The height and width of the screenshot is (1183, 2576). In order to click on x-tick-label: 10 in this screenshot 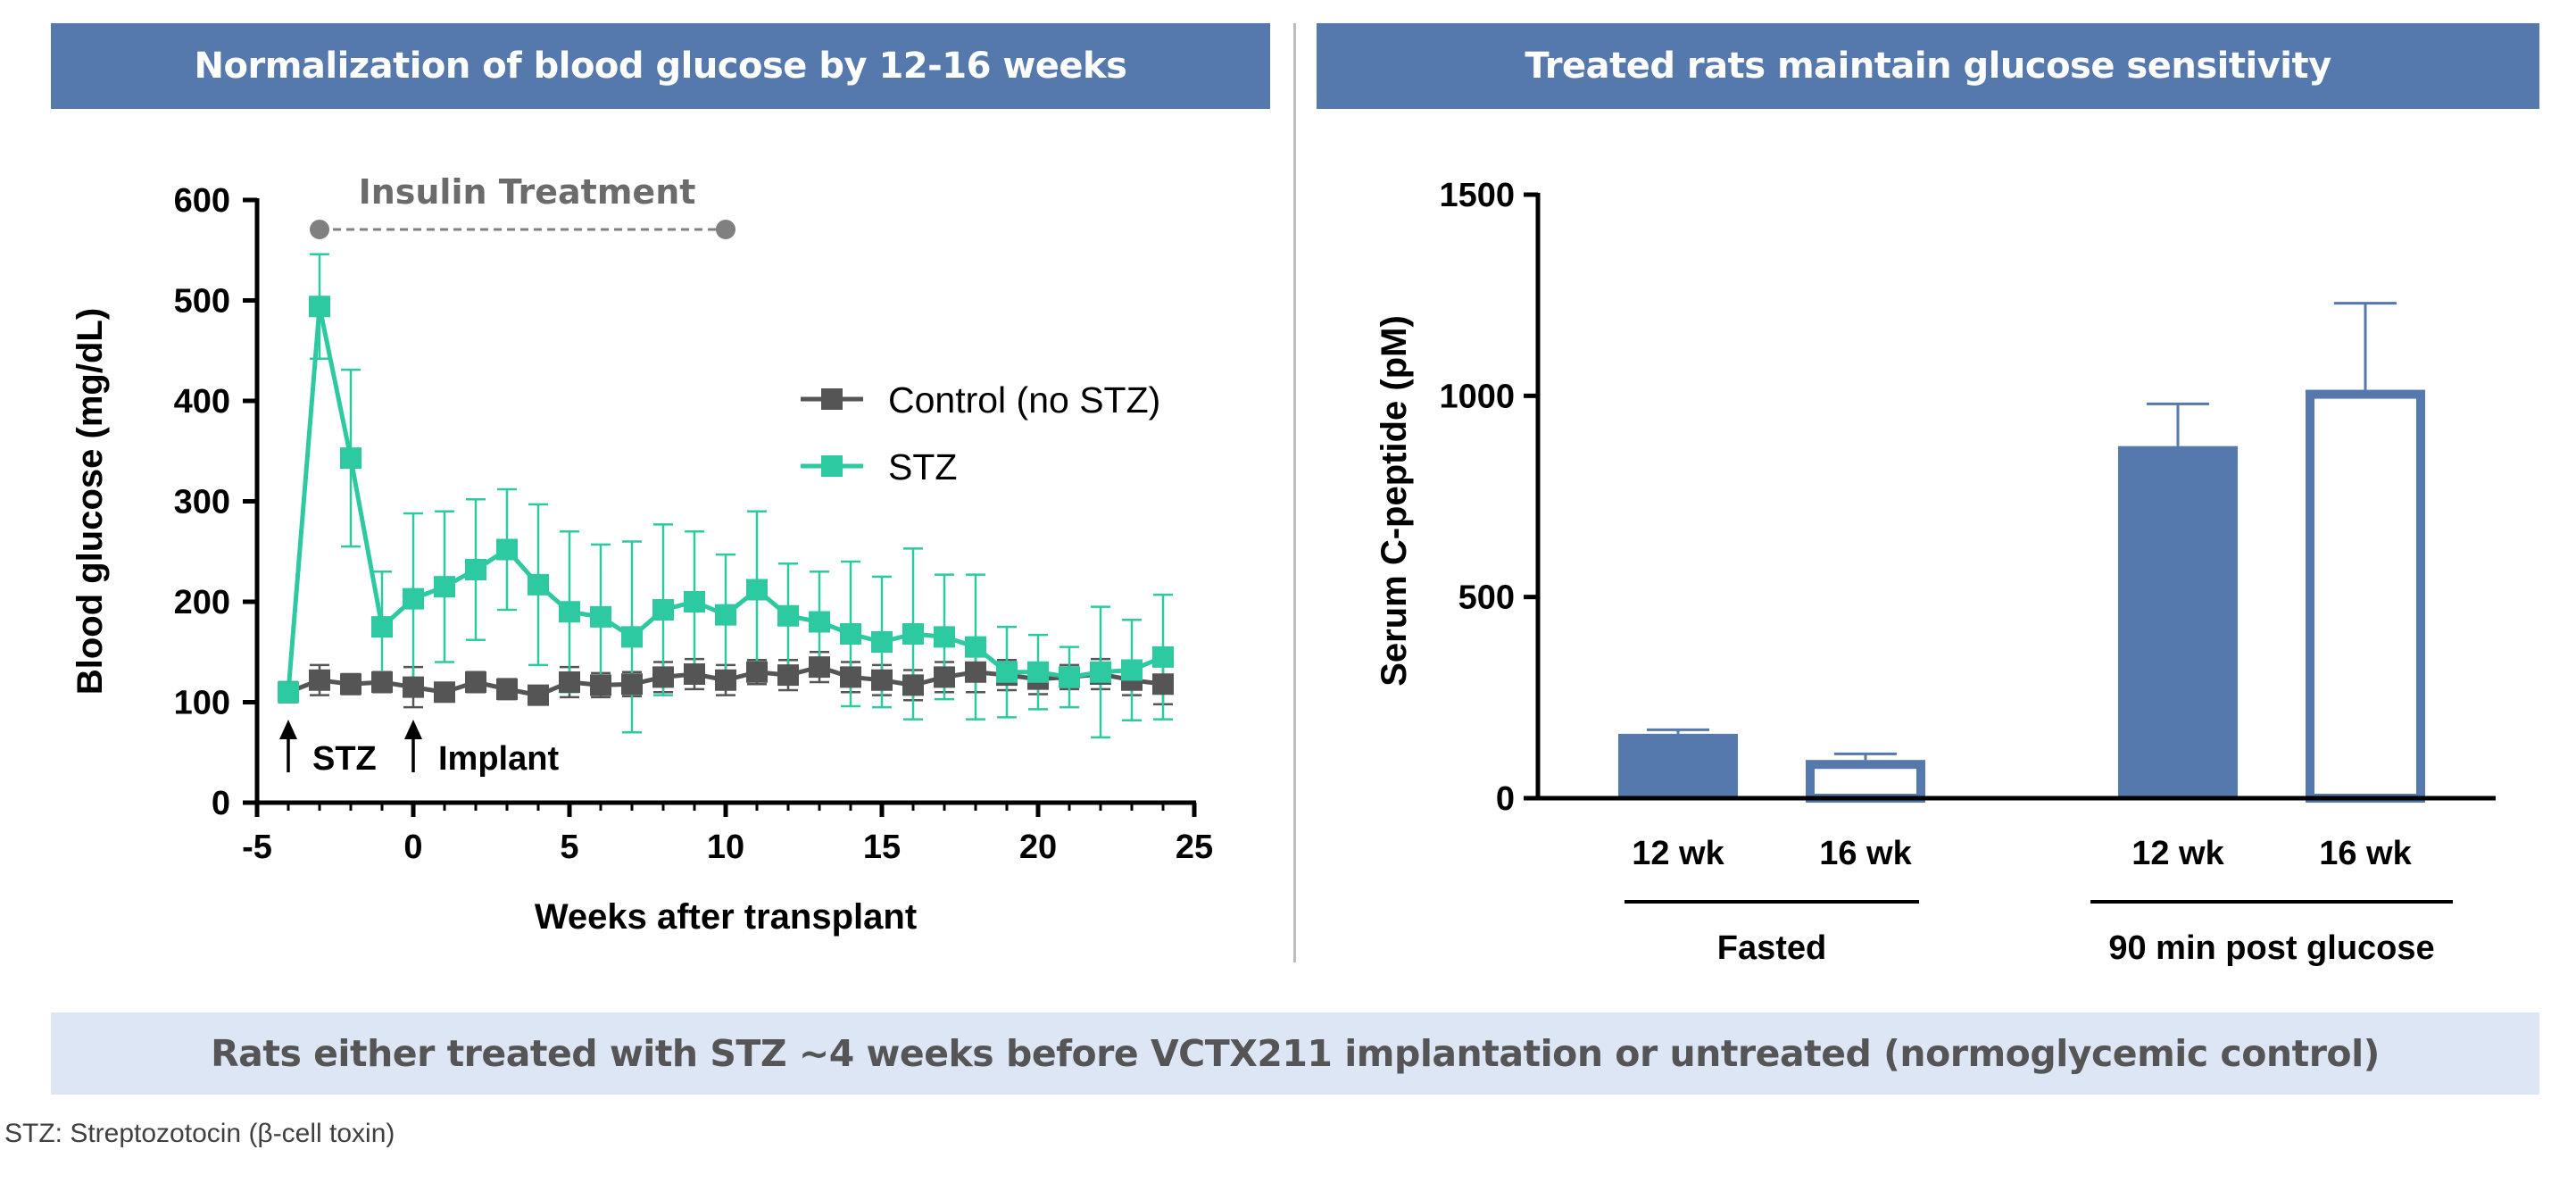, I will do `click(726, 847)`.